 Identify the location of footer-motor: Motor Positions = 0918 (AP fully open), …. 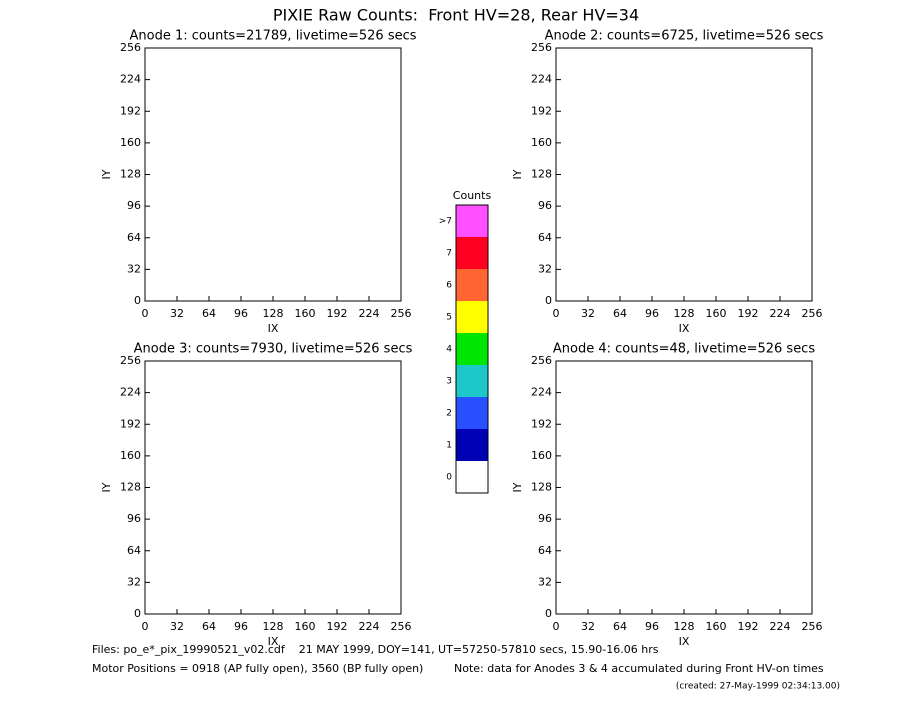
(257, 668).